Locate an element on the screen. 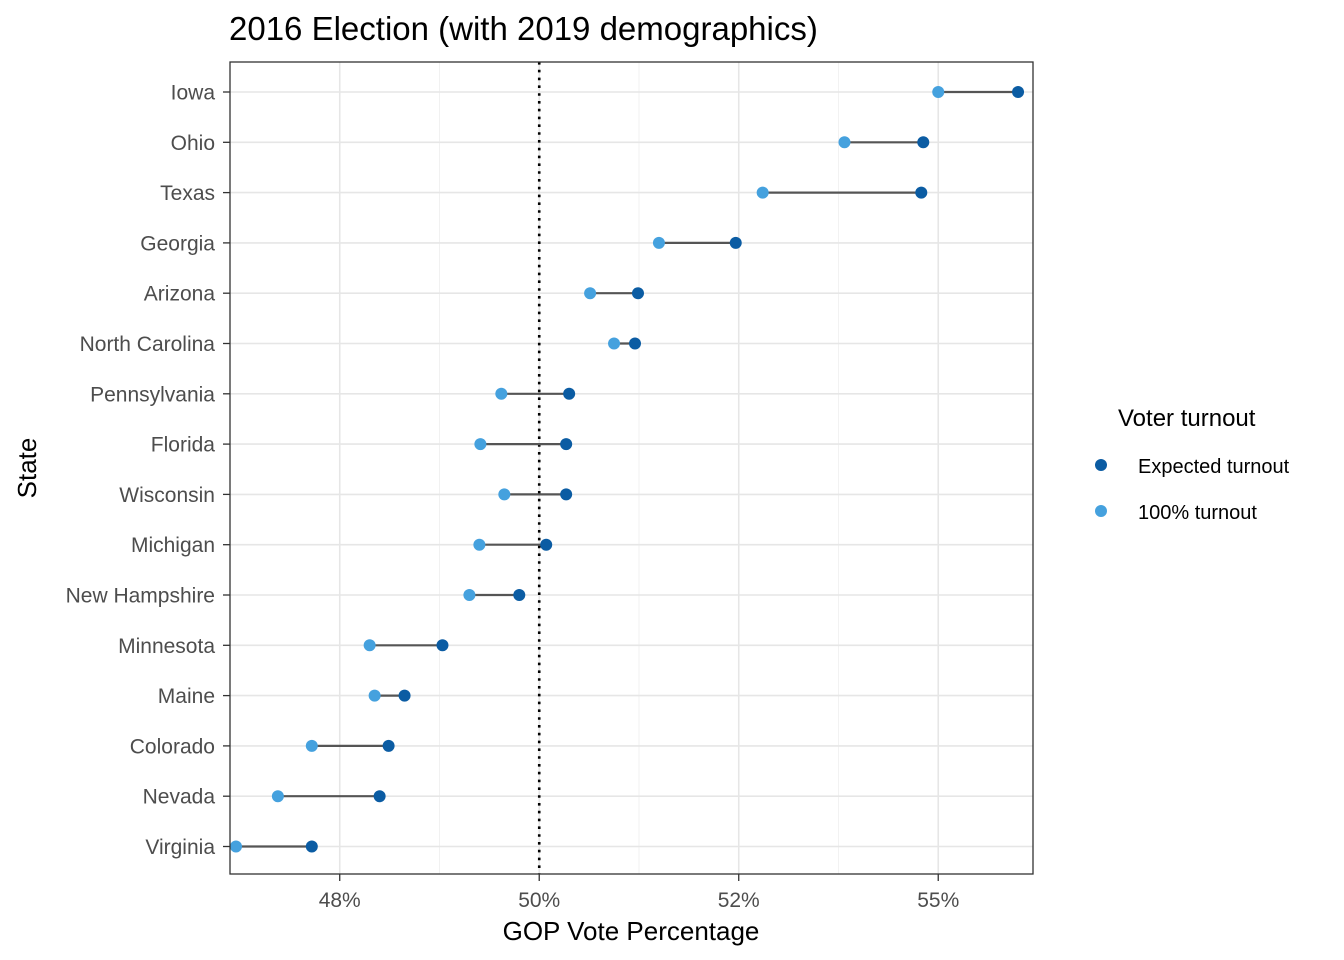 Image resolution: width=1344 pixels, height=960 pixels. legend-marker-expected is located at coordinates (1101, 465).